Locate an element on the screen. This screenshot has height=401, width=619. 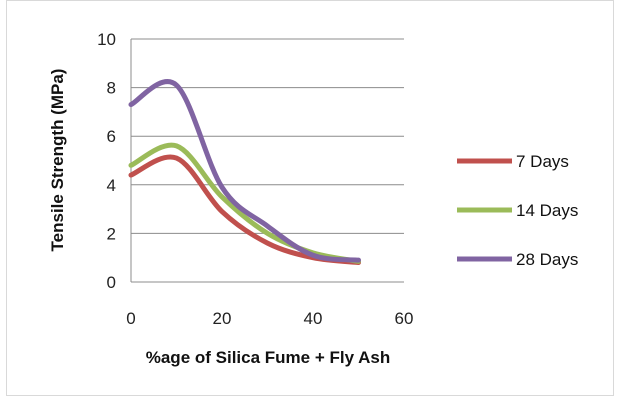
x-tick-label: 20 is located at coordinates (222, 318).